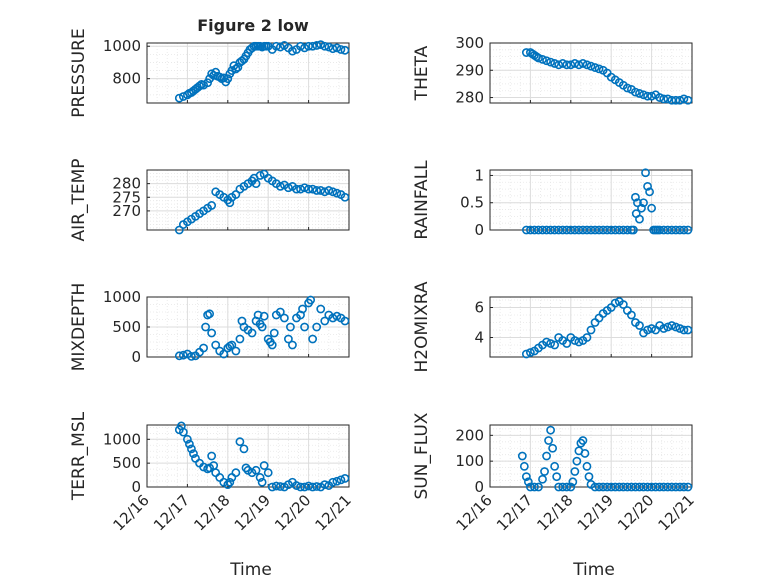 The image size is (778, 583). What do you see at coordinates (248, 200) in the screenshot?
I see `plot-frame` at bounding box center [248, 200].